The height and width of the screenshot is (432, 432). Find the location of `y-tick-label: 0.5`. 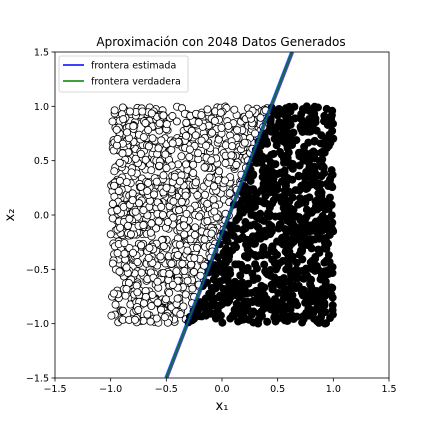

y-tick-label: 0.5 is located at coordinates (41, 161).